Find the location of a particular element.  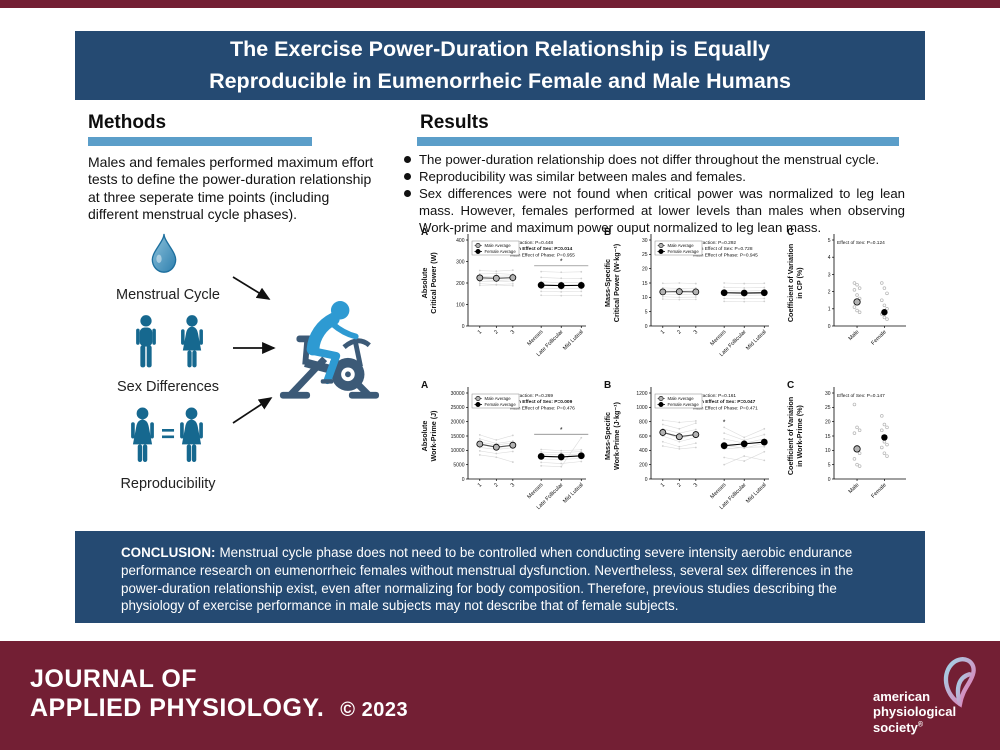

arrow-icon is located at coordinates (252, 410).